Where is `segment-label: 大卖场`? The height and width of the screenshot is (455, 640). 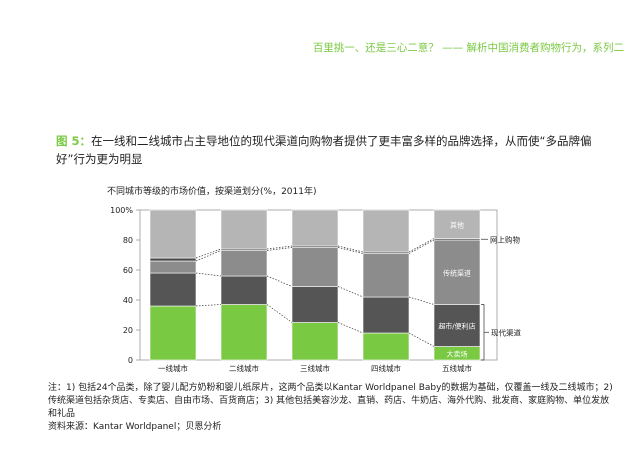
segment-label: 大卖场 is located at coordinates (457, 353).